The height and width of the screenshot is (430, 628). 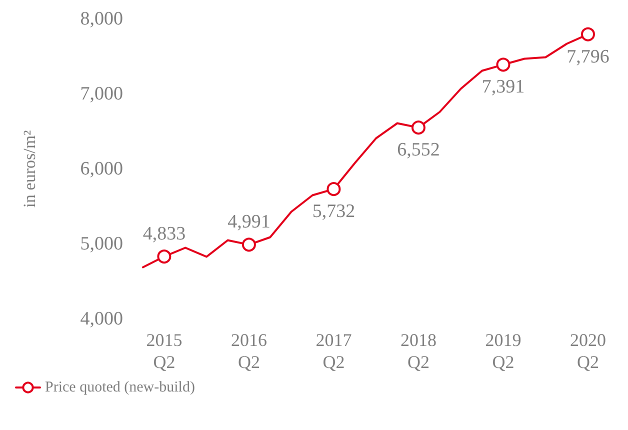 I want to click on x-tick-label: 2016 Q2, so click(x=248, y=351).